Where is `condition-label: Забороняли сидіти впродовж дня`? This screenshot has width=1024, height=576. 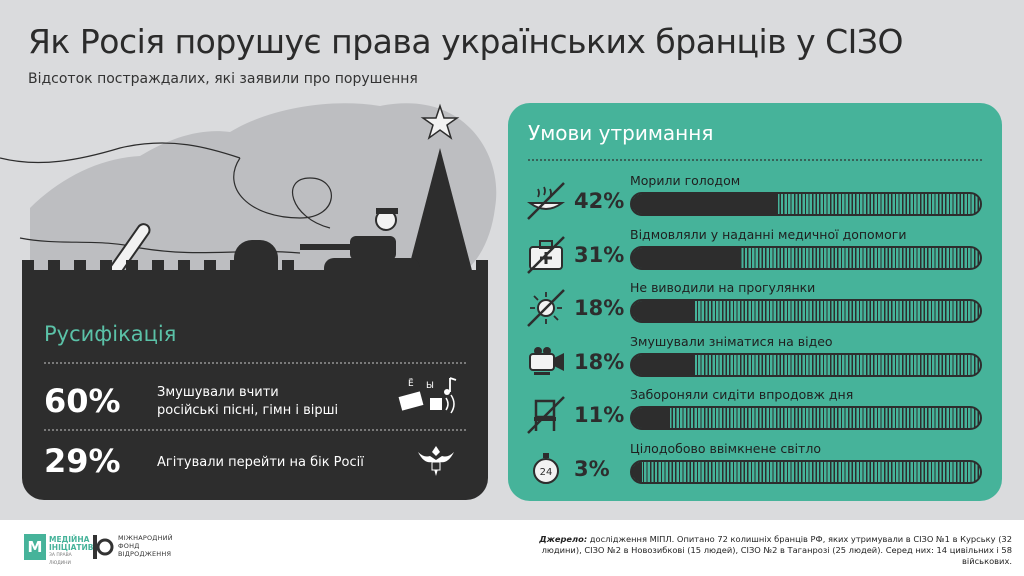
condition-label: Забороняли сидіти впродовж дня is located at coordinates (742, 394).